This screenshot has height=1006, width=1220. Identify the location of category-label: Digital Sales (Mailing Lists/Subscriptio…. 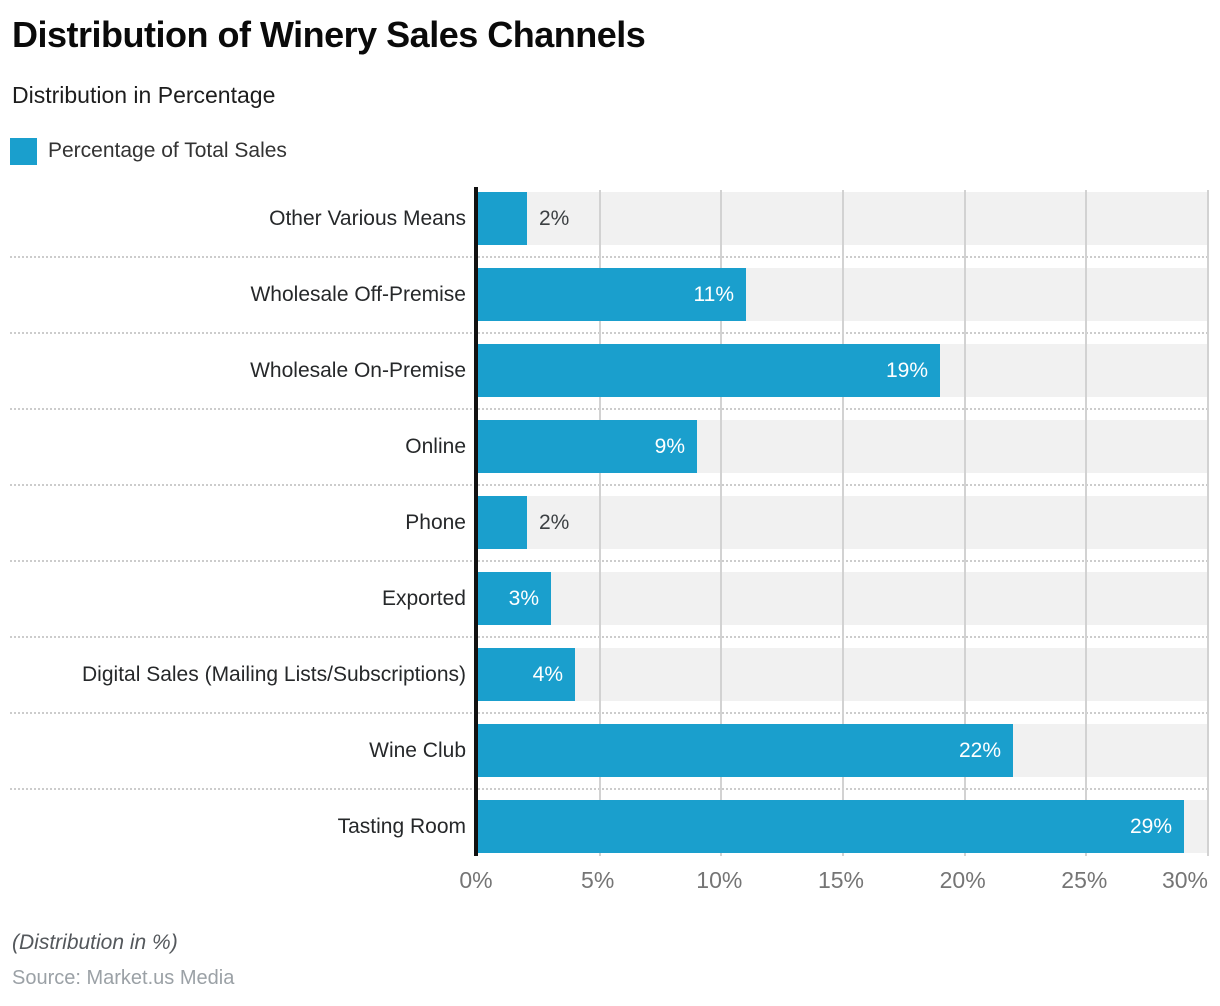
(274, 674).